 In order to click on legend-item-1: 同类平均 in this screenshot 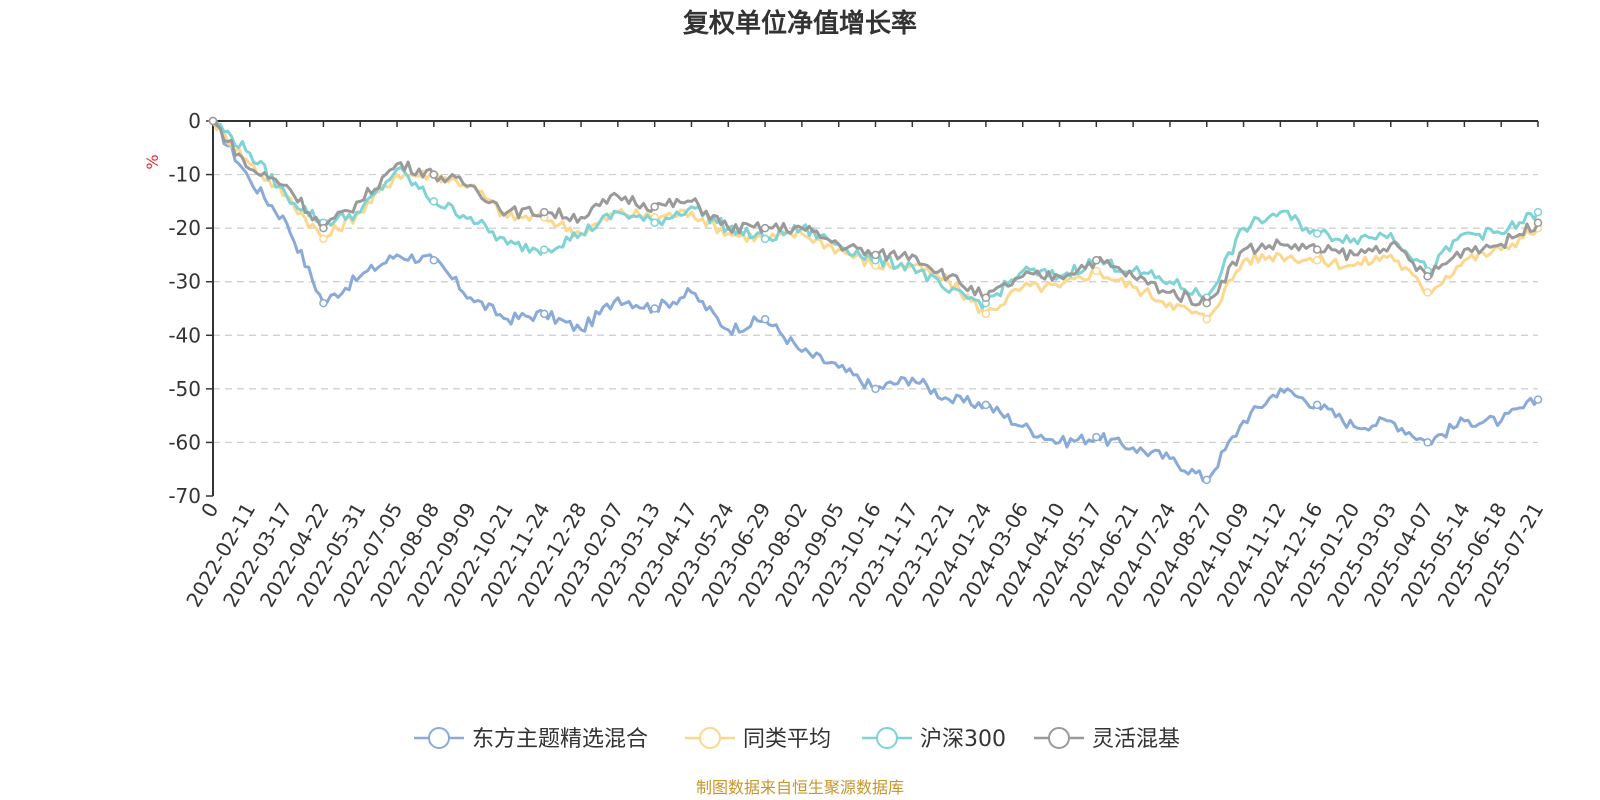, I will do `click(758, 739)`.